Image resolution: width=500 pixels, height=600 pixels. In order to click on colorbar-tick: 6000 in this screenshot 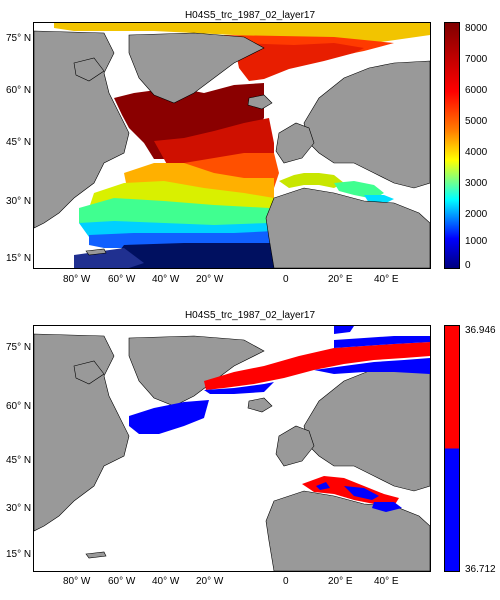, I will do `click(476, 90)`.